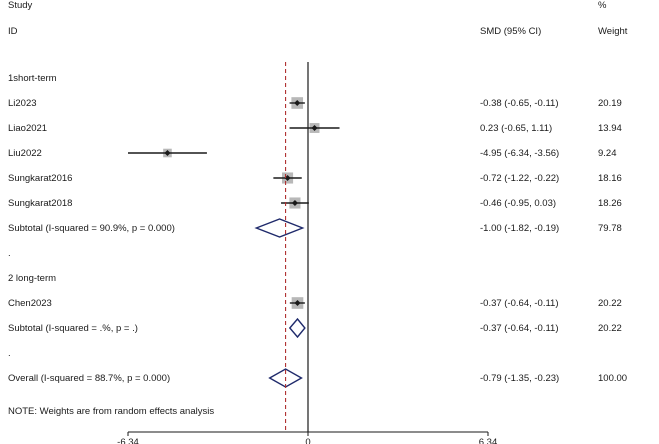  What do you see at coordinates (91, 228) in the screenshot?
I see `row-label: Subtotal (I-squared = 90.9%, p = 0.000)` at bounding box center [91, 228].